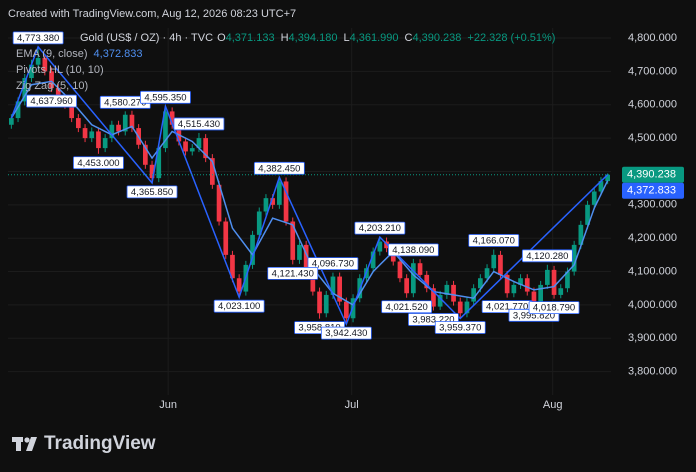 This screenshot has height=472, width=696. Describe the element at coordinates (24, 444) in the screenshot. I see `watermark-logo` at that location.